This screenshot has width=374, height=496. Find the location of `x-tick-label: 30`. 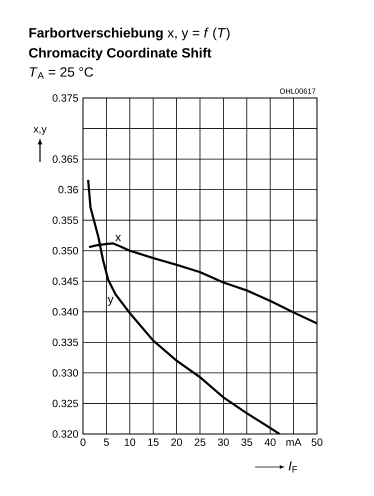

x-tick-label: 30 is located at coordinates (223, 442).